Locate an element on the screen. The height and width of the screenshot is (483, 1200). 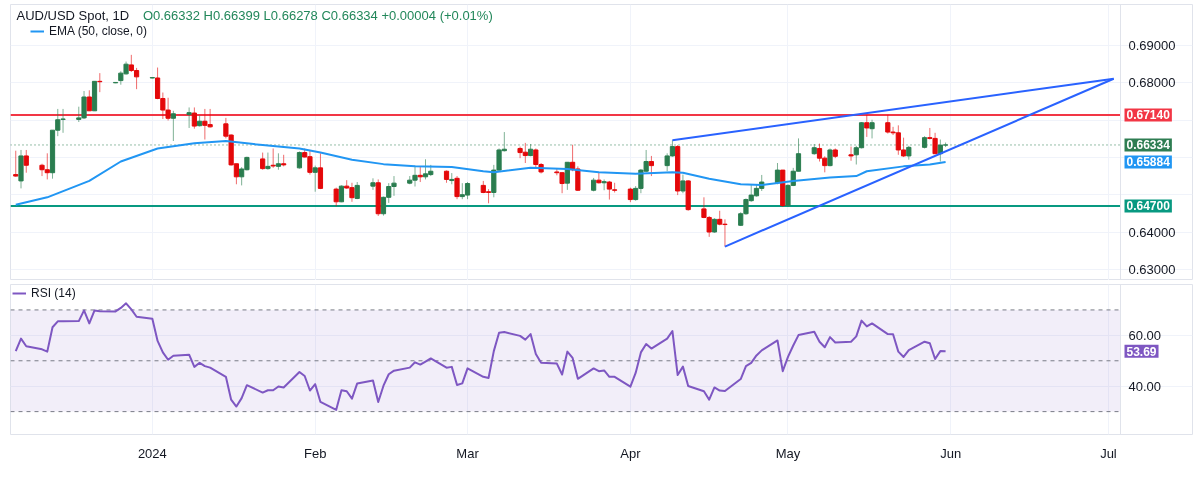
chart-subtitle: O0.66332 H0.66399 L0.66278 C0.66334 +0.00004 (+0.01%) is located at coordinates (317, 15).